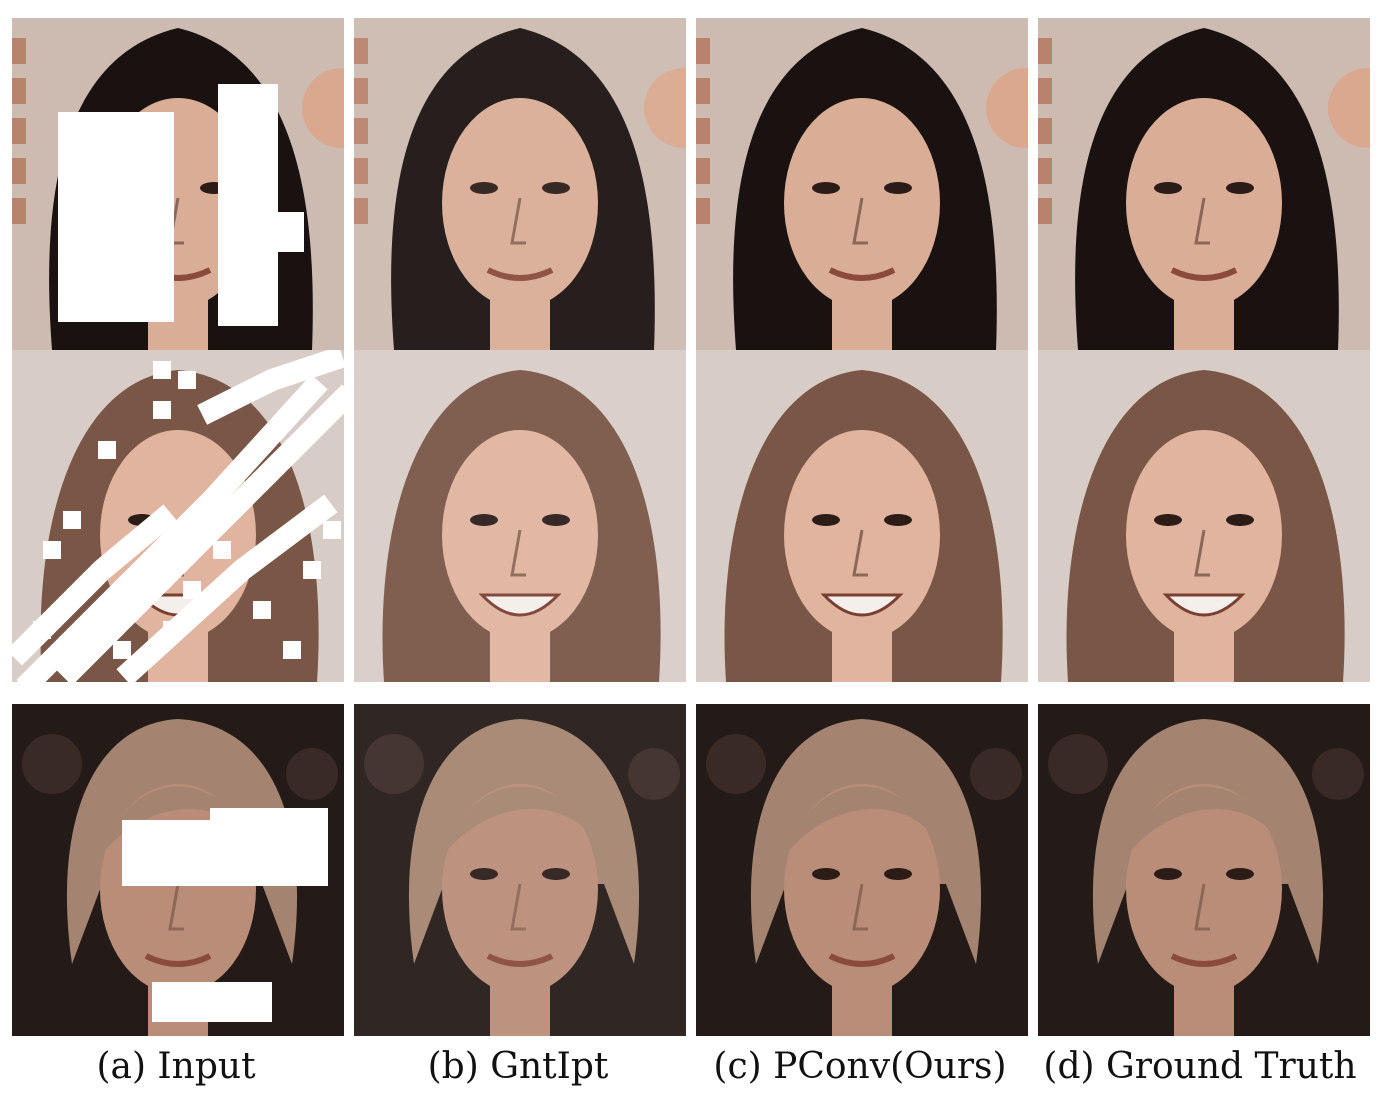  What do you see at coordinates (1200, 1066) in the screenshot?
I see `caption-ground-truth: (d) Ground Truth` at bounding box center [1200, 1066].